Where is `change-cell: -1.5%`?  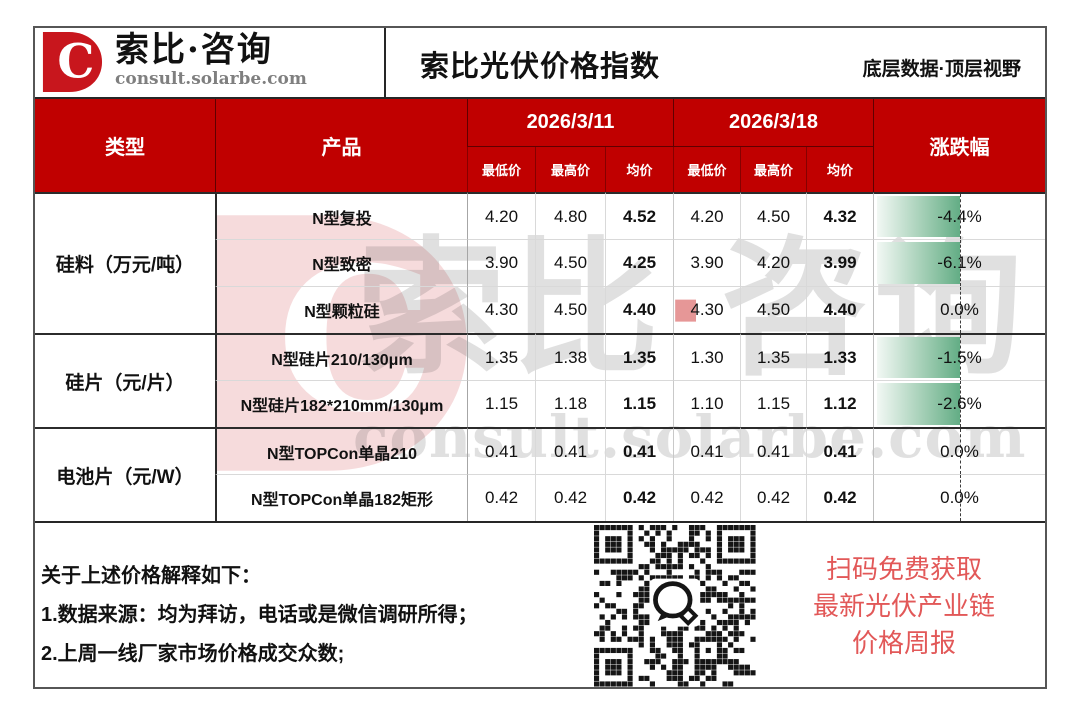
change-cell: -1.5% is located at coordinates (959, 356).